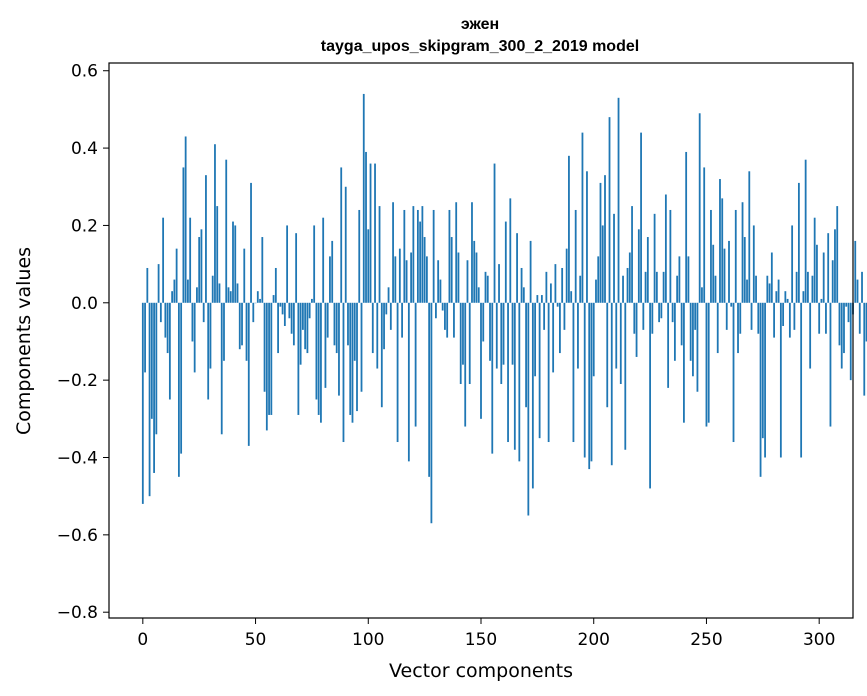 This screenshot has width=867, height=696. What do you see at coordinates (481, 671) in the screenshot?
I see `x-axis-label: Vector components` at bounding box center [481, 671].